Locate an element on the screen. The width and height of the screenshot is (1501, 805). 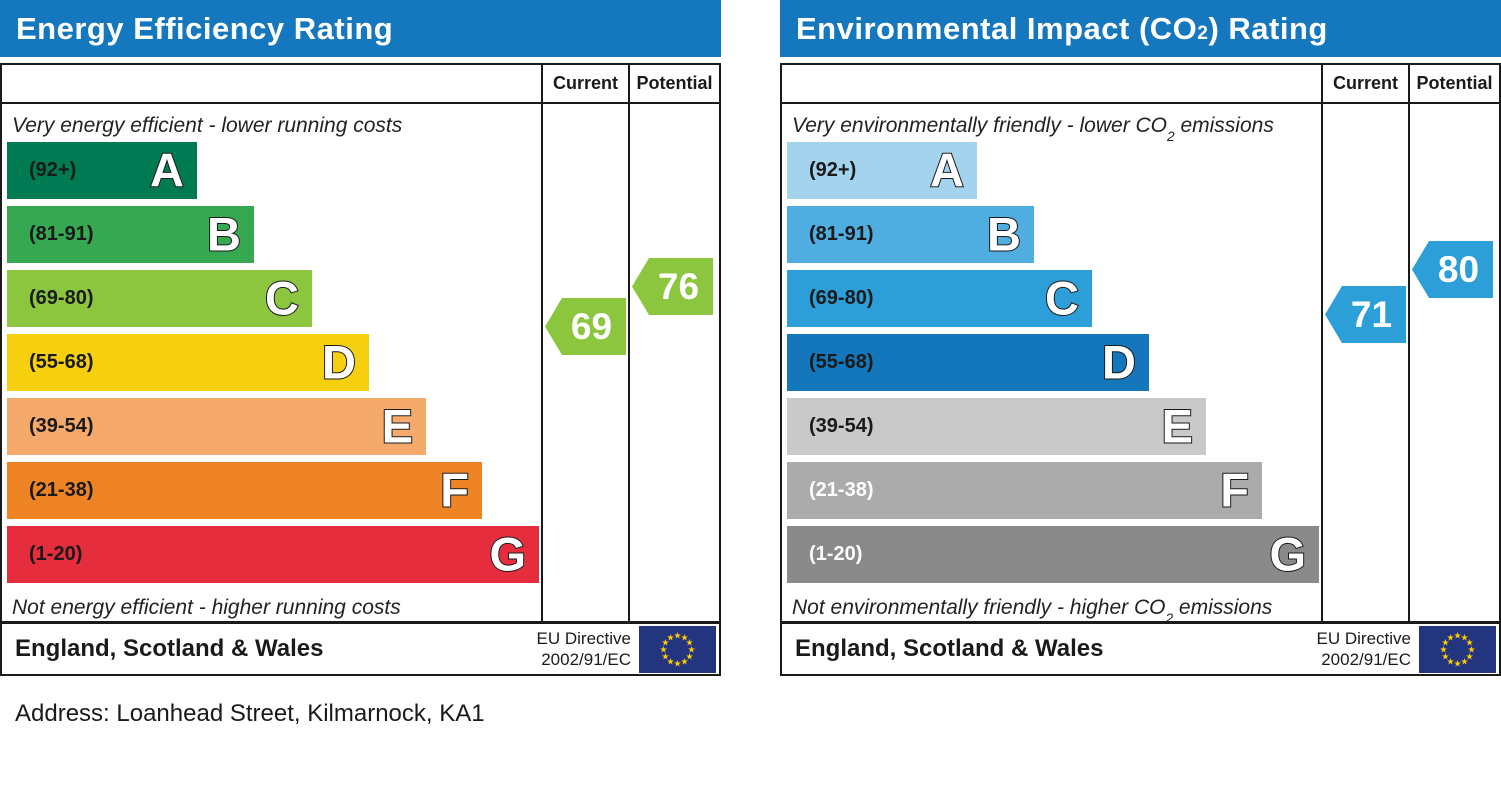
co2-band-range-d: (55-68) is located at coordinates (841, 362).